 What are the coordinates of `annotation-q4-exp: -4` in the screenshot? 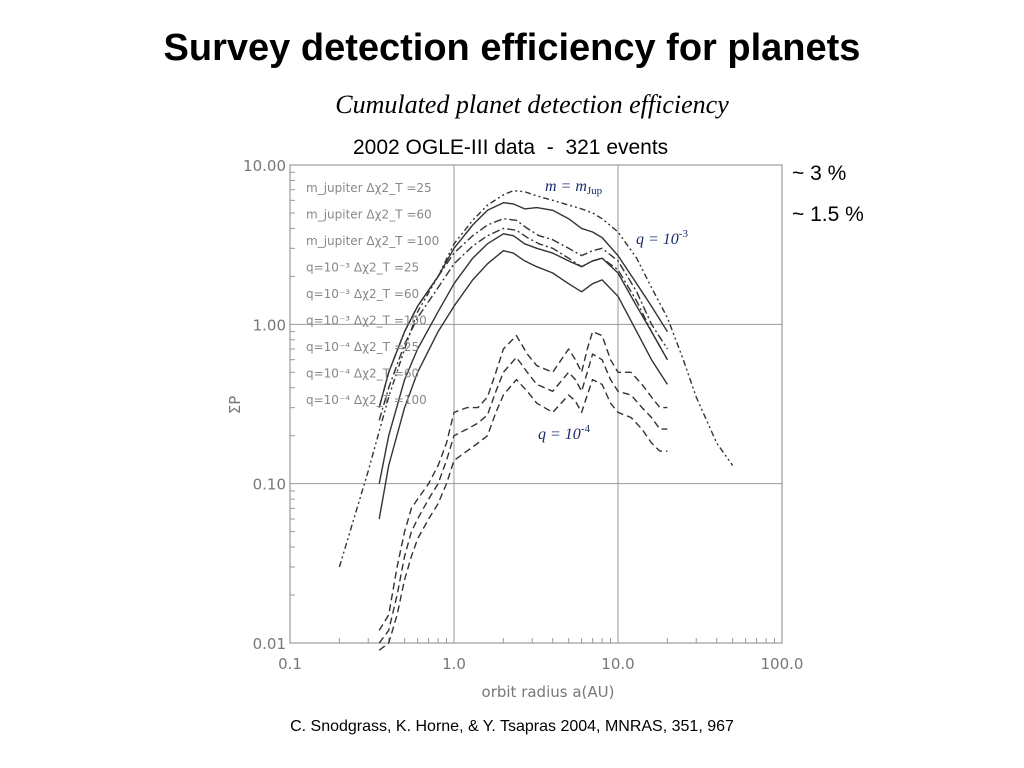 It's located at (586, 429).